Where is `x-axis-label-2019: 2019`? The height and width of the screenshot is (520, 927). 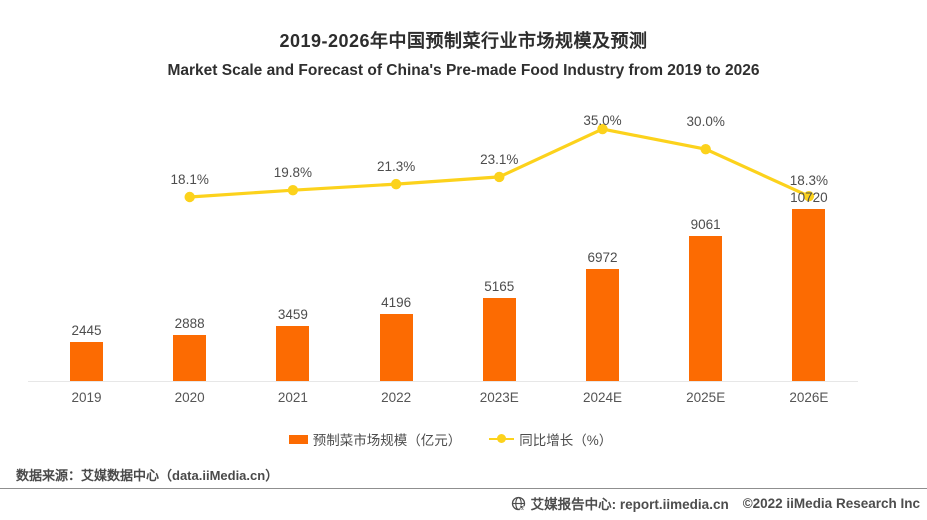 x-axis-label-2019: 2019 is located at coordinates (86, 397).